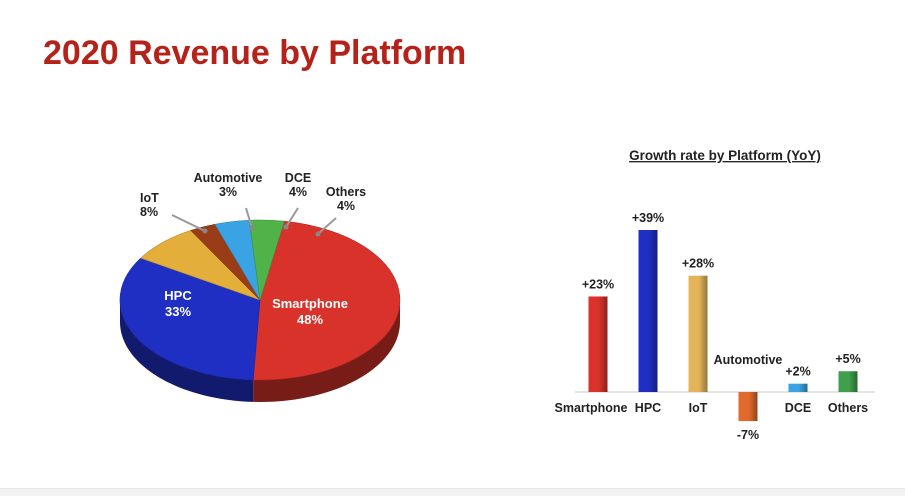  I want to click on pie-slice-hpc, so click(190, 319).